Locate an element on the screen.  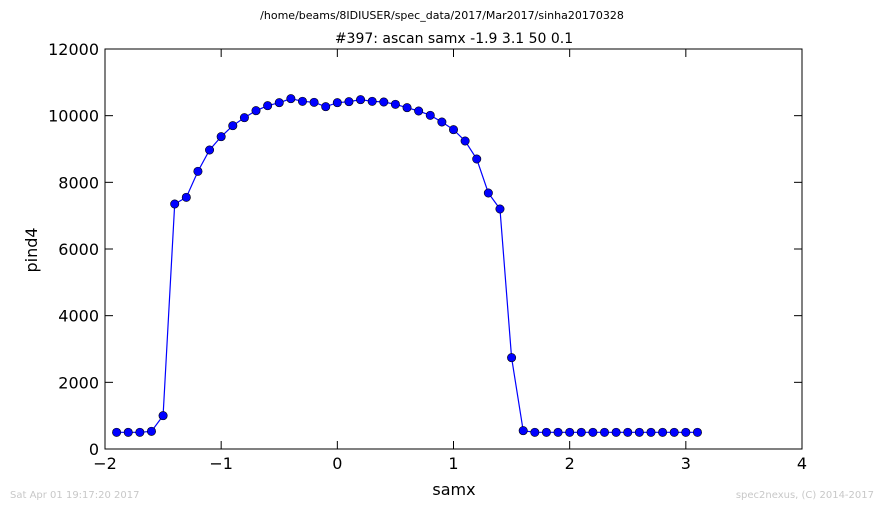
x-tick-label: −2 is located at coordinates (105, 463).